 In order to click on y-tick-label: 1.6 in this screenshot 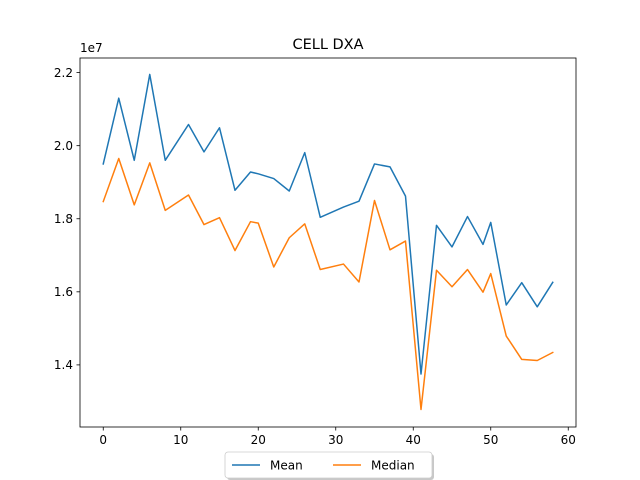, I will do `click(63, 292)`.